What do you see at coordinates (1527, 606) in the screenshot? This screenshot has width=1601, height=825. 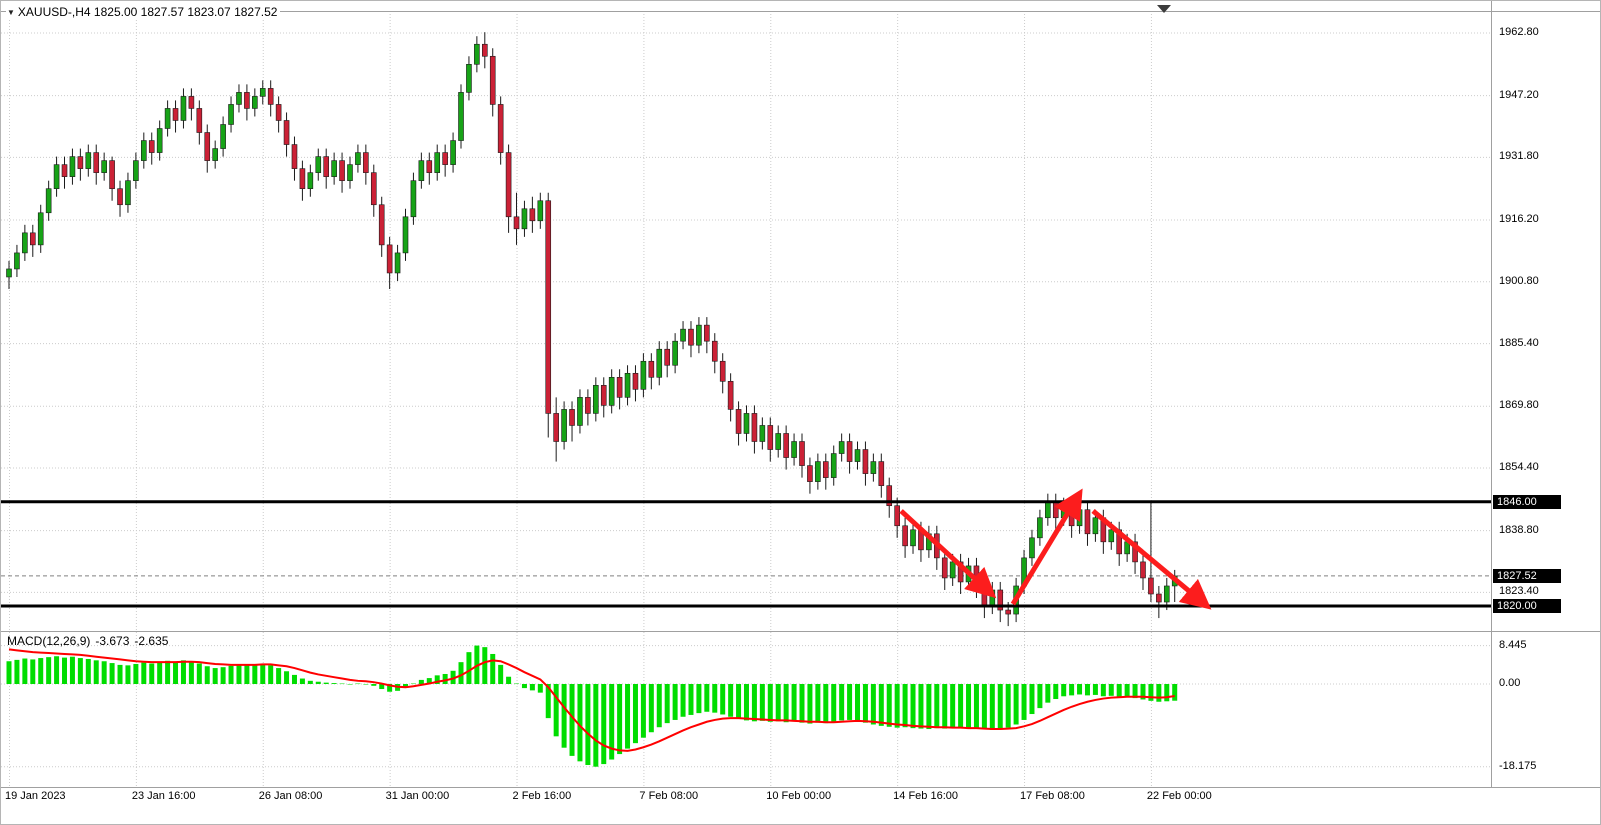 I see `hline-price-label: 1820.00` at bounding box center [1527, 606].